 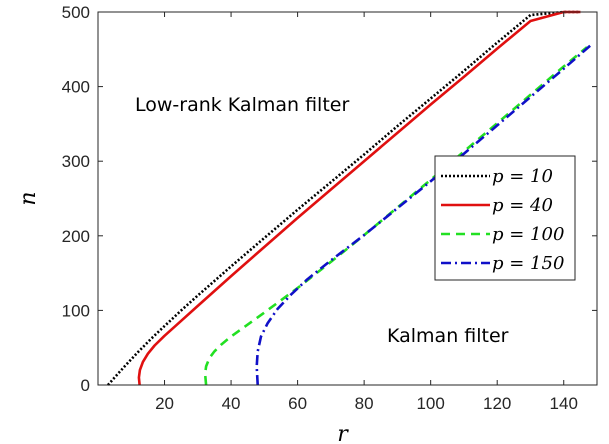 I want to click on legend-label: p = 40, so click(x=522, y=205).